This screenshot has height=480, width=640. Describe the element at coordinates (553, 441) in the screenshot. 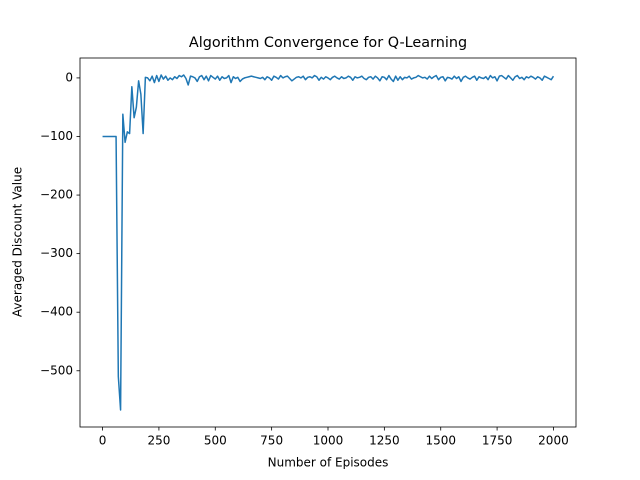

I see `x-tick-label: 2000` at that location.